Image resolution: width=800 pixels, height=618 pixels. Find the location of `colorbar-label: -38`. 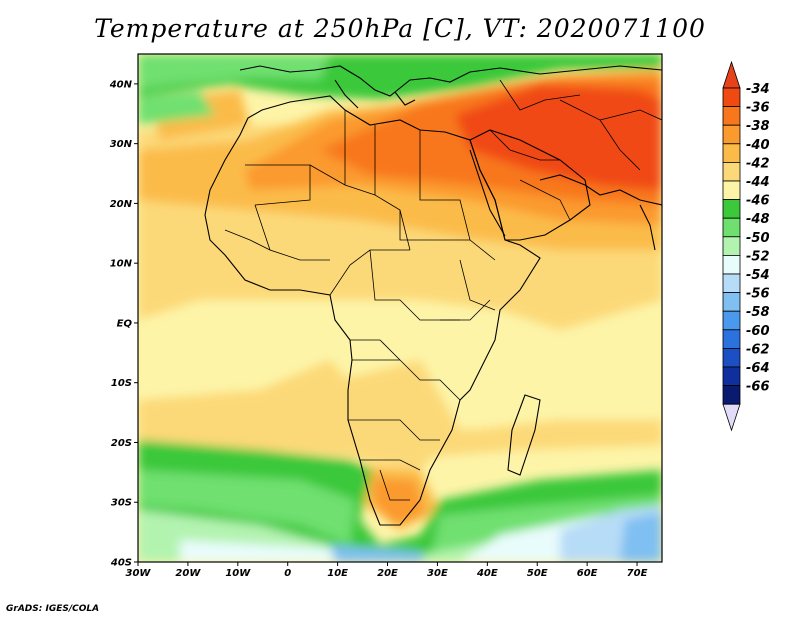

colorbar-label: -38 is located at coordinates (758, 126).